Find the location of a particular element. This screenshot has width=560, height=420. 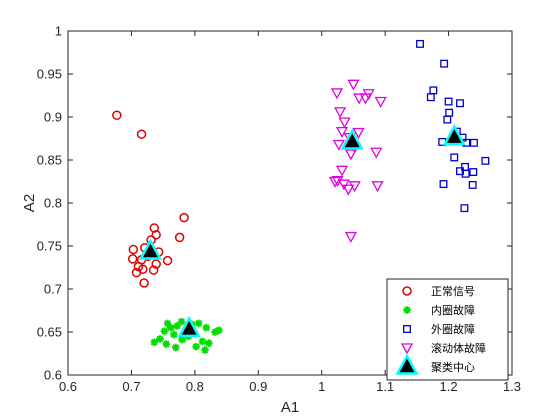

legend-label: 外圈故障 is located at coordinates (453, 329).